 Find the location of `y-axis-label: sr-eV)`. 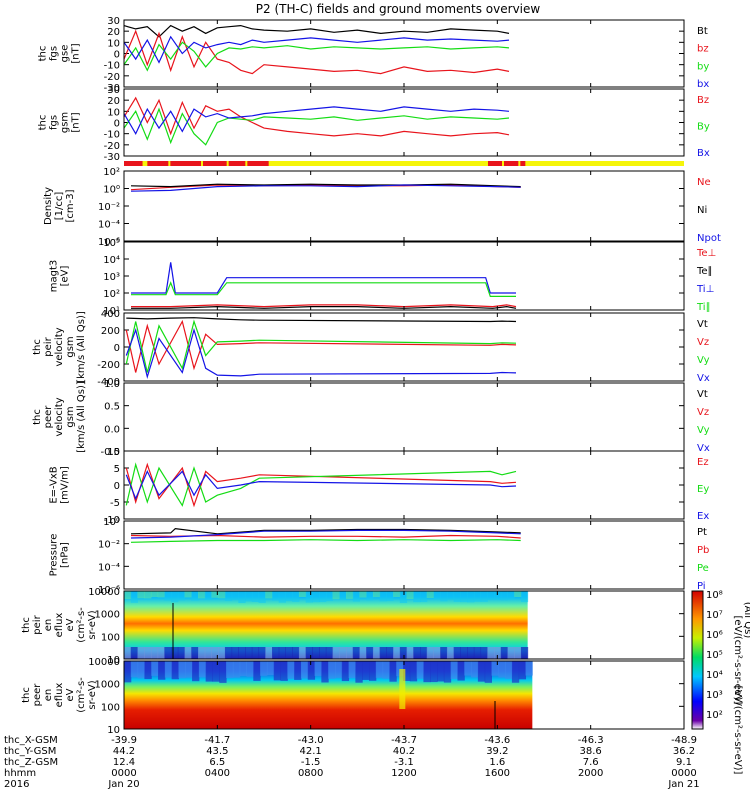

y-axis-label: sr-eV) is located at coordinates (92, 624).